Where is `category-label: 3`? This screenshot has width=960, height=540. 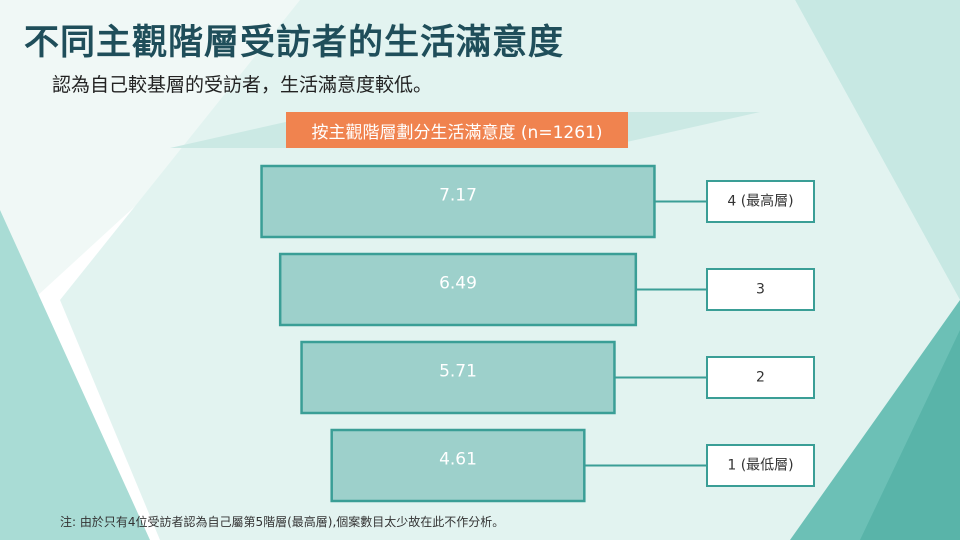
category-label: 3 is located at coordinates (760, 290).